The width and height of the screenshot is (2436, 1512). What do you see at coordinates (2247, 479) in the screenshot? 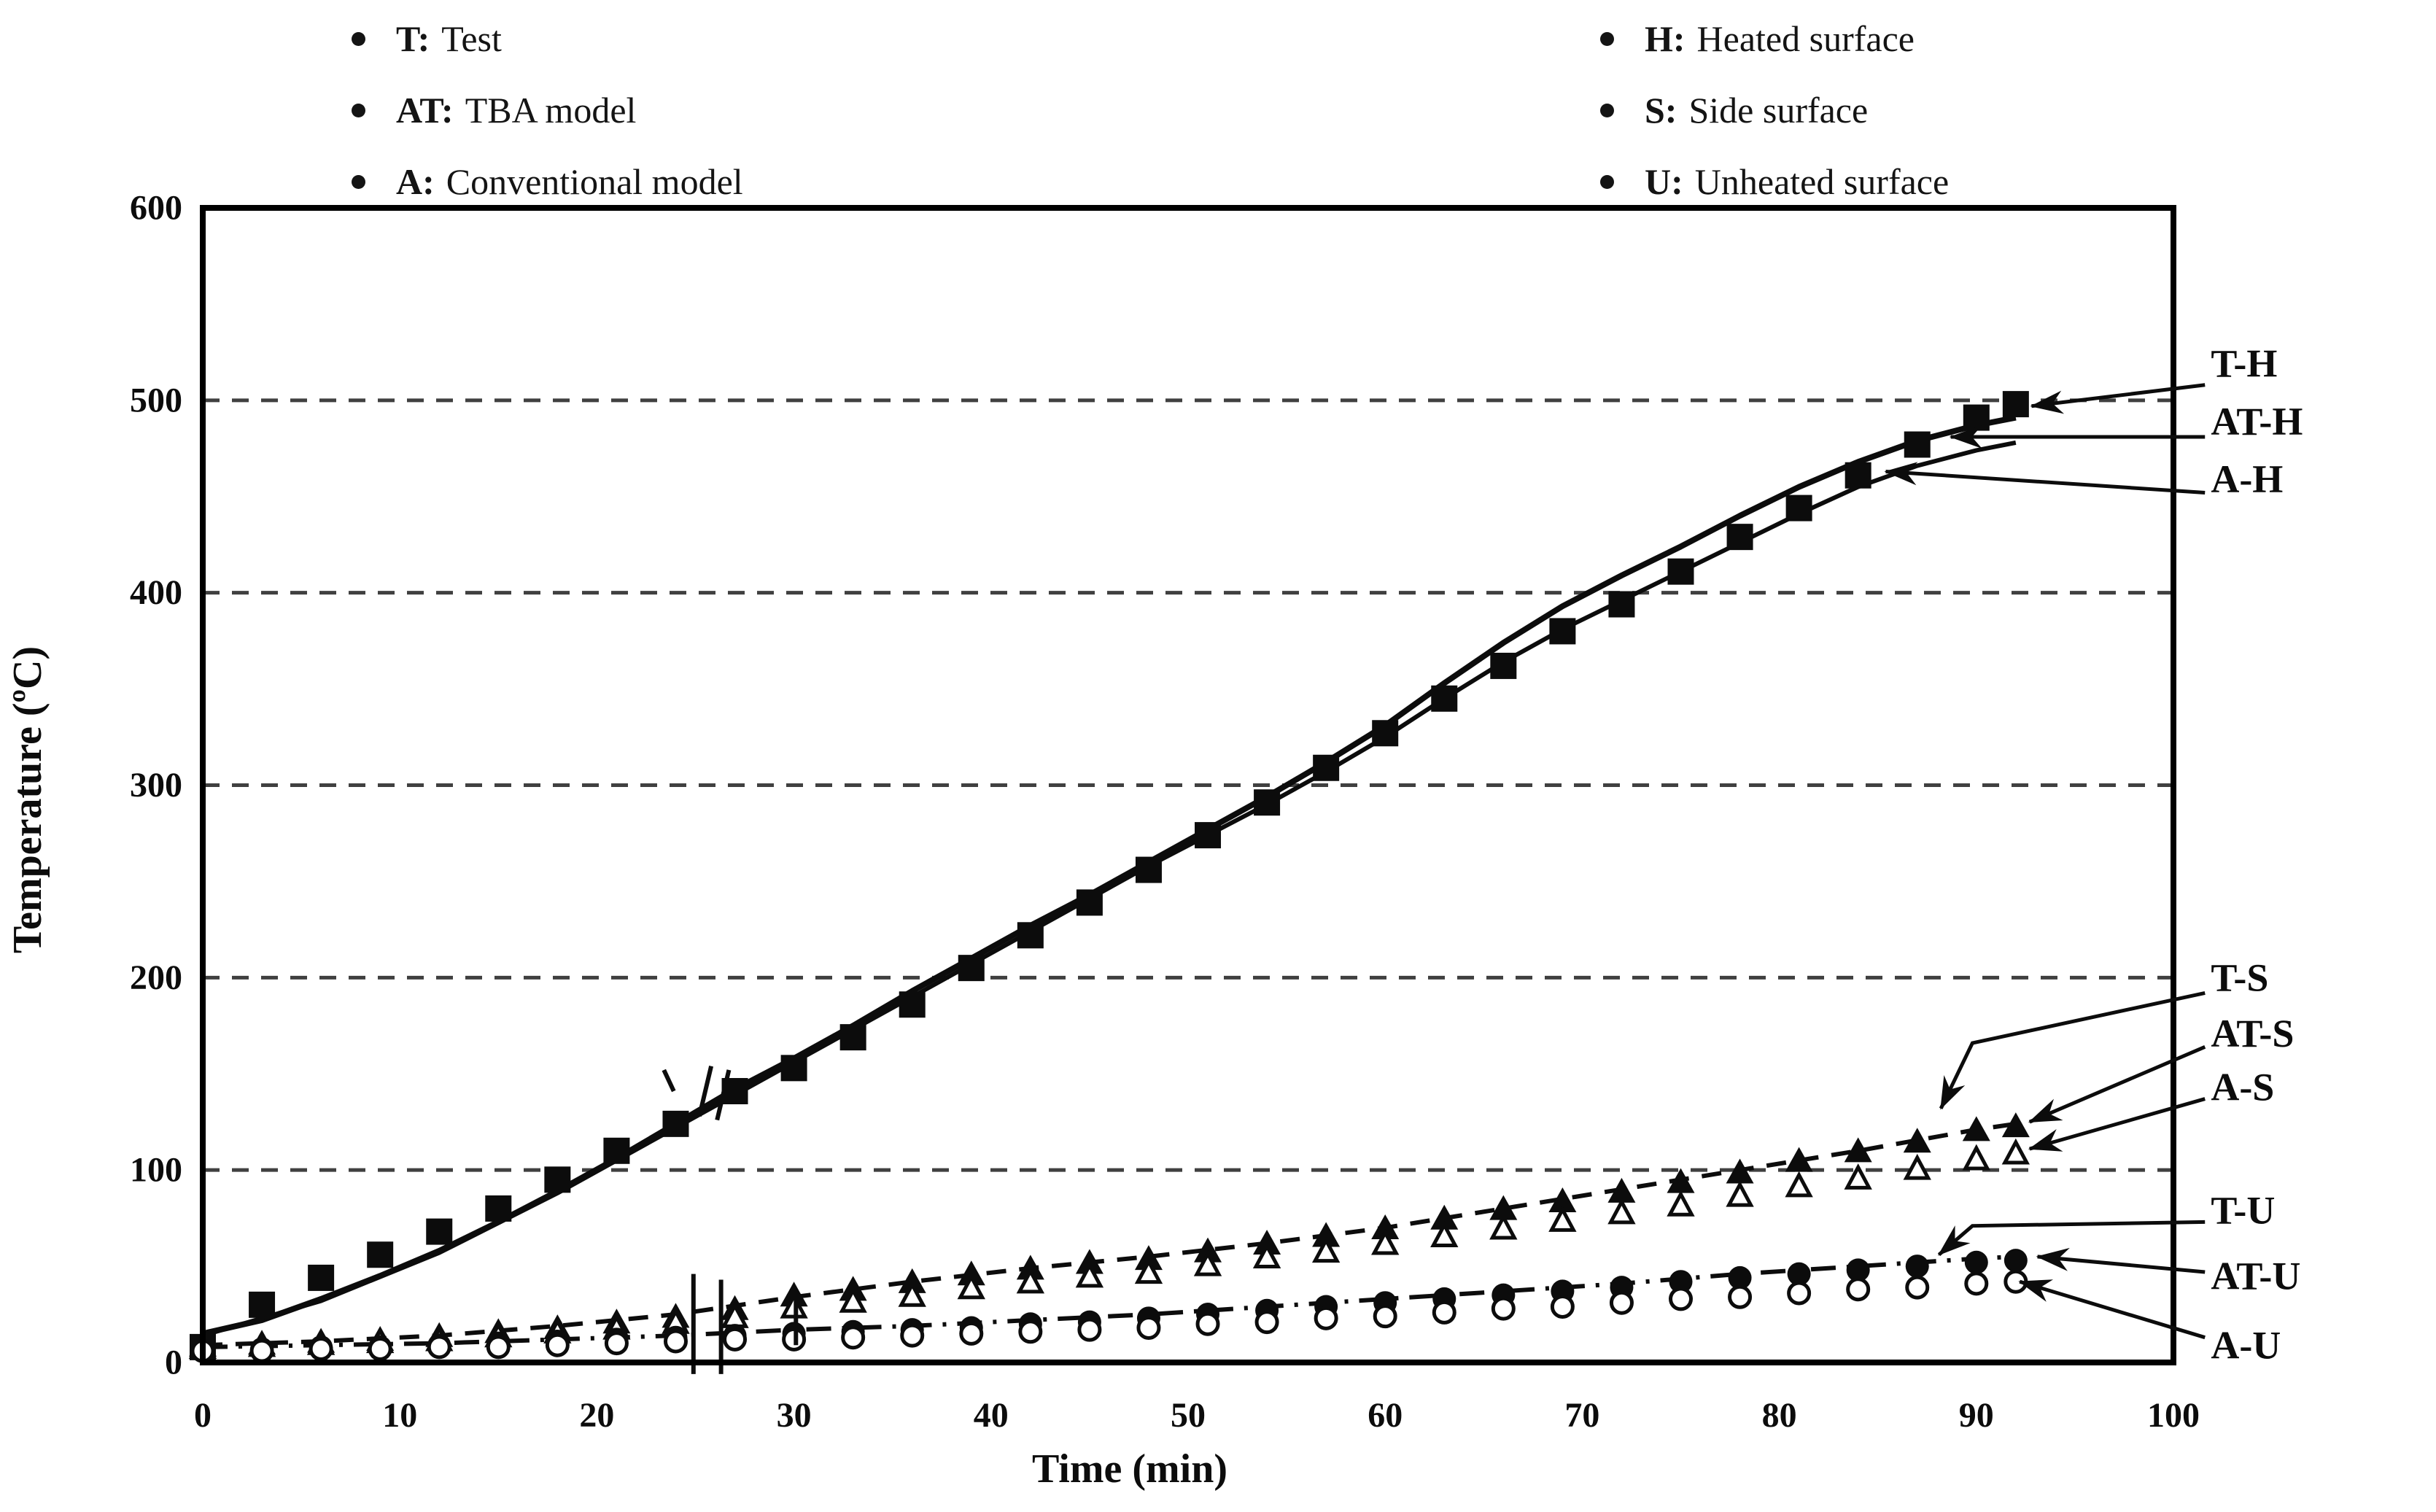
I see `annotation-label-A-H: A-H` at bounding box center [2247, 479].